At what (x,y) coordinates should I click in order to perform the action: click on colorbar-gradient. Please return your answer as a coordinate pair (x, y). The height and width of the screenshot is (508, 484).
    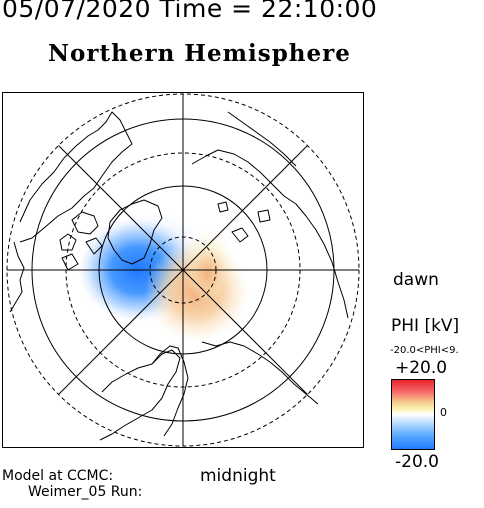
    Looking at the image, I should click on (413, 414).